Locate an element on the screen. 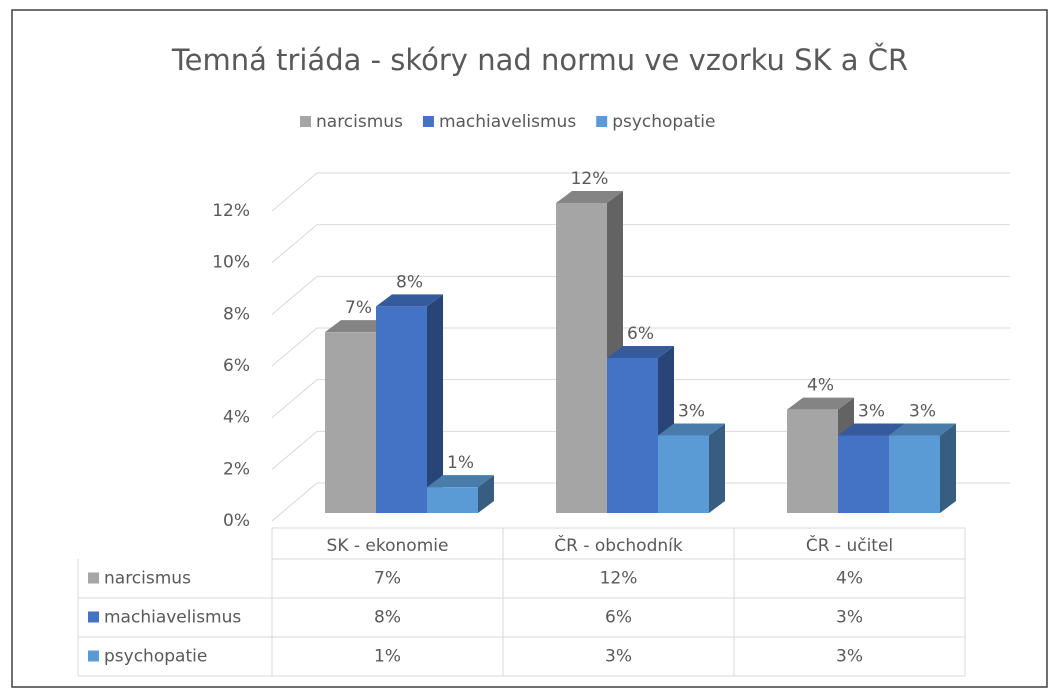  data-label: 1% is located at coordinates (460, 463).